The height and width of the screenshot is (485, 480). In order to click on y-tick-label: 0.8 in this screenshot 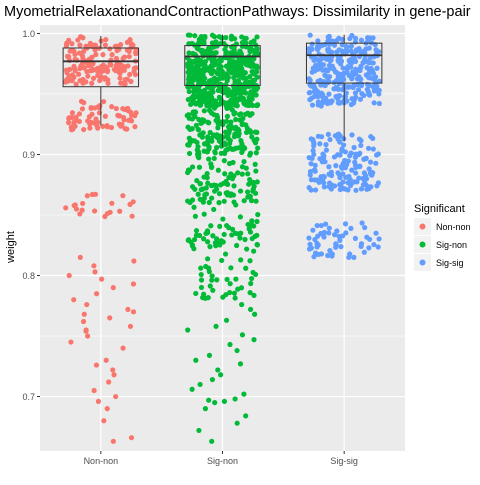, I will do `click(28, 276)`.